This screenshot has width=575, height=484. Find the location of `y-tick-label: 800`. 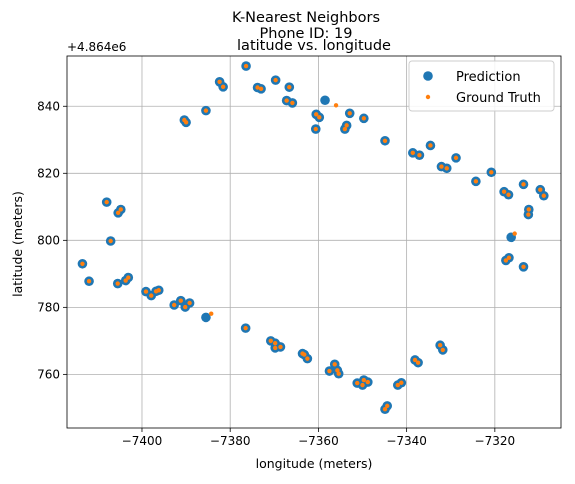

y-tick-label: 800 is located at coordinates (48, 240).